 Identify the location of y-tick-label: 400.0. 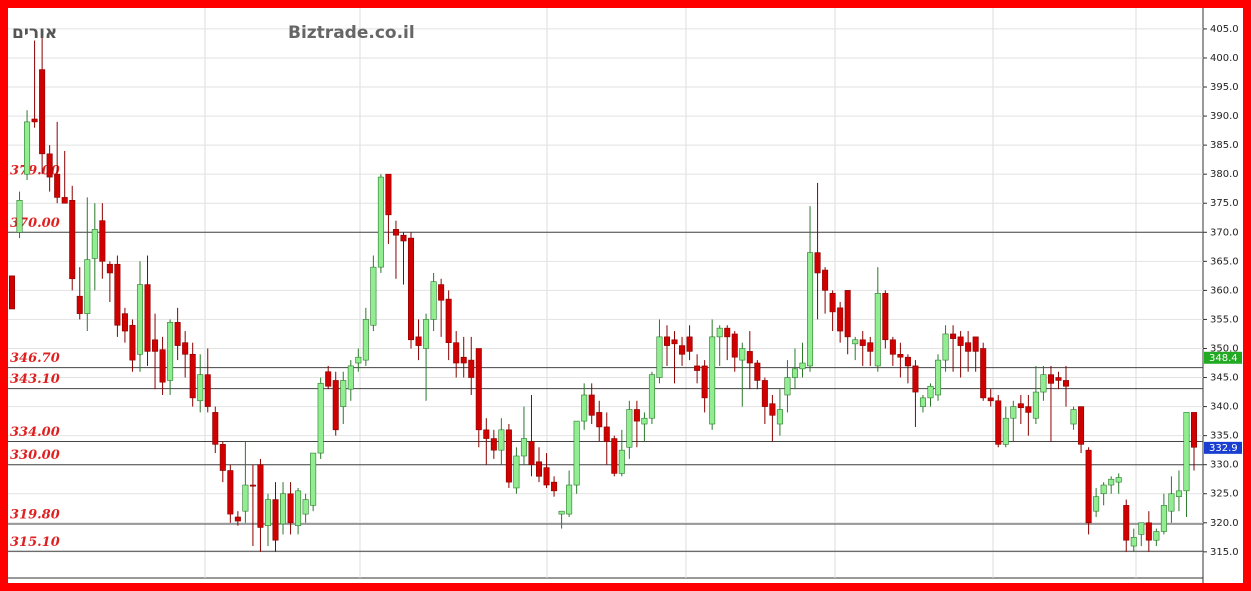
(1224, 58).